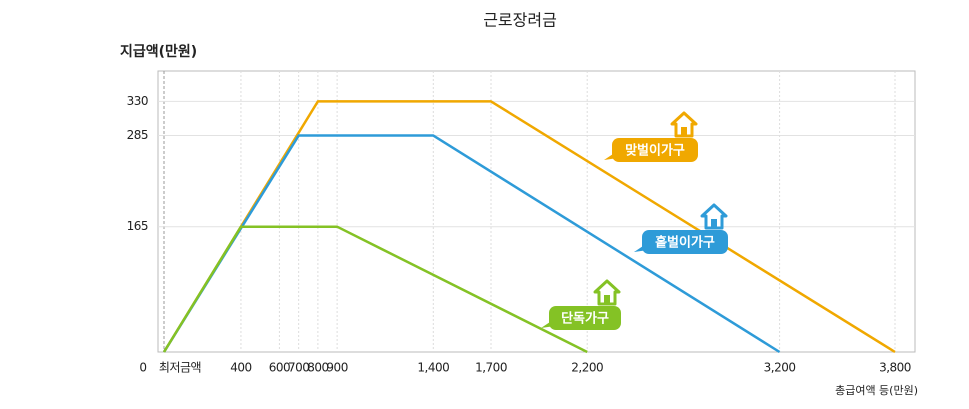 The image size is (969, 409). I want to click on chart-title: 근로장려금, so click(520, 20).